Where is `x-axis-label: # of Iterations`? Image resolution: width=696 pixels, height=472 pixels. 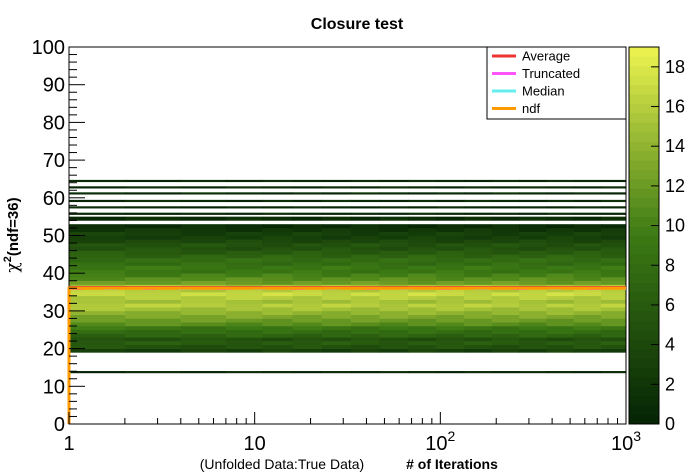
x-axis-label: # of Iterations is located at coordinates (452, 464).